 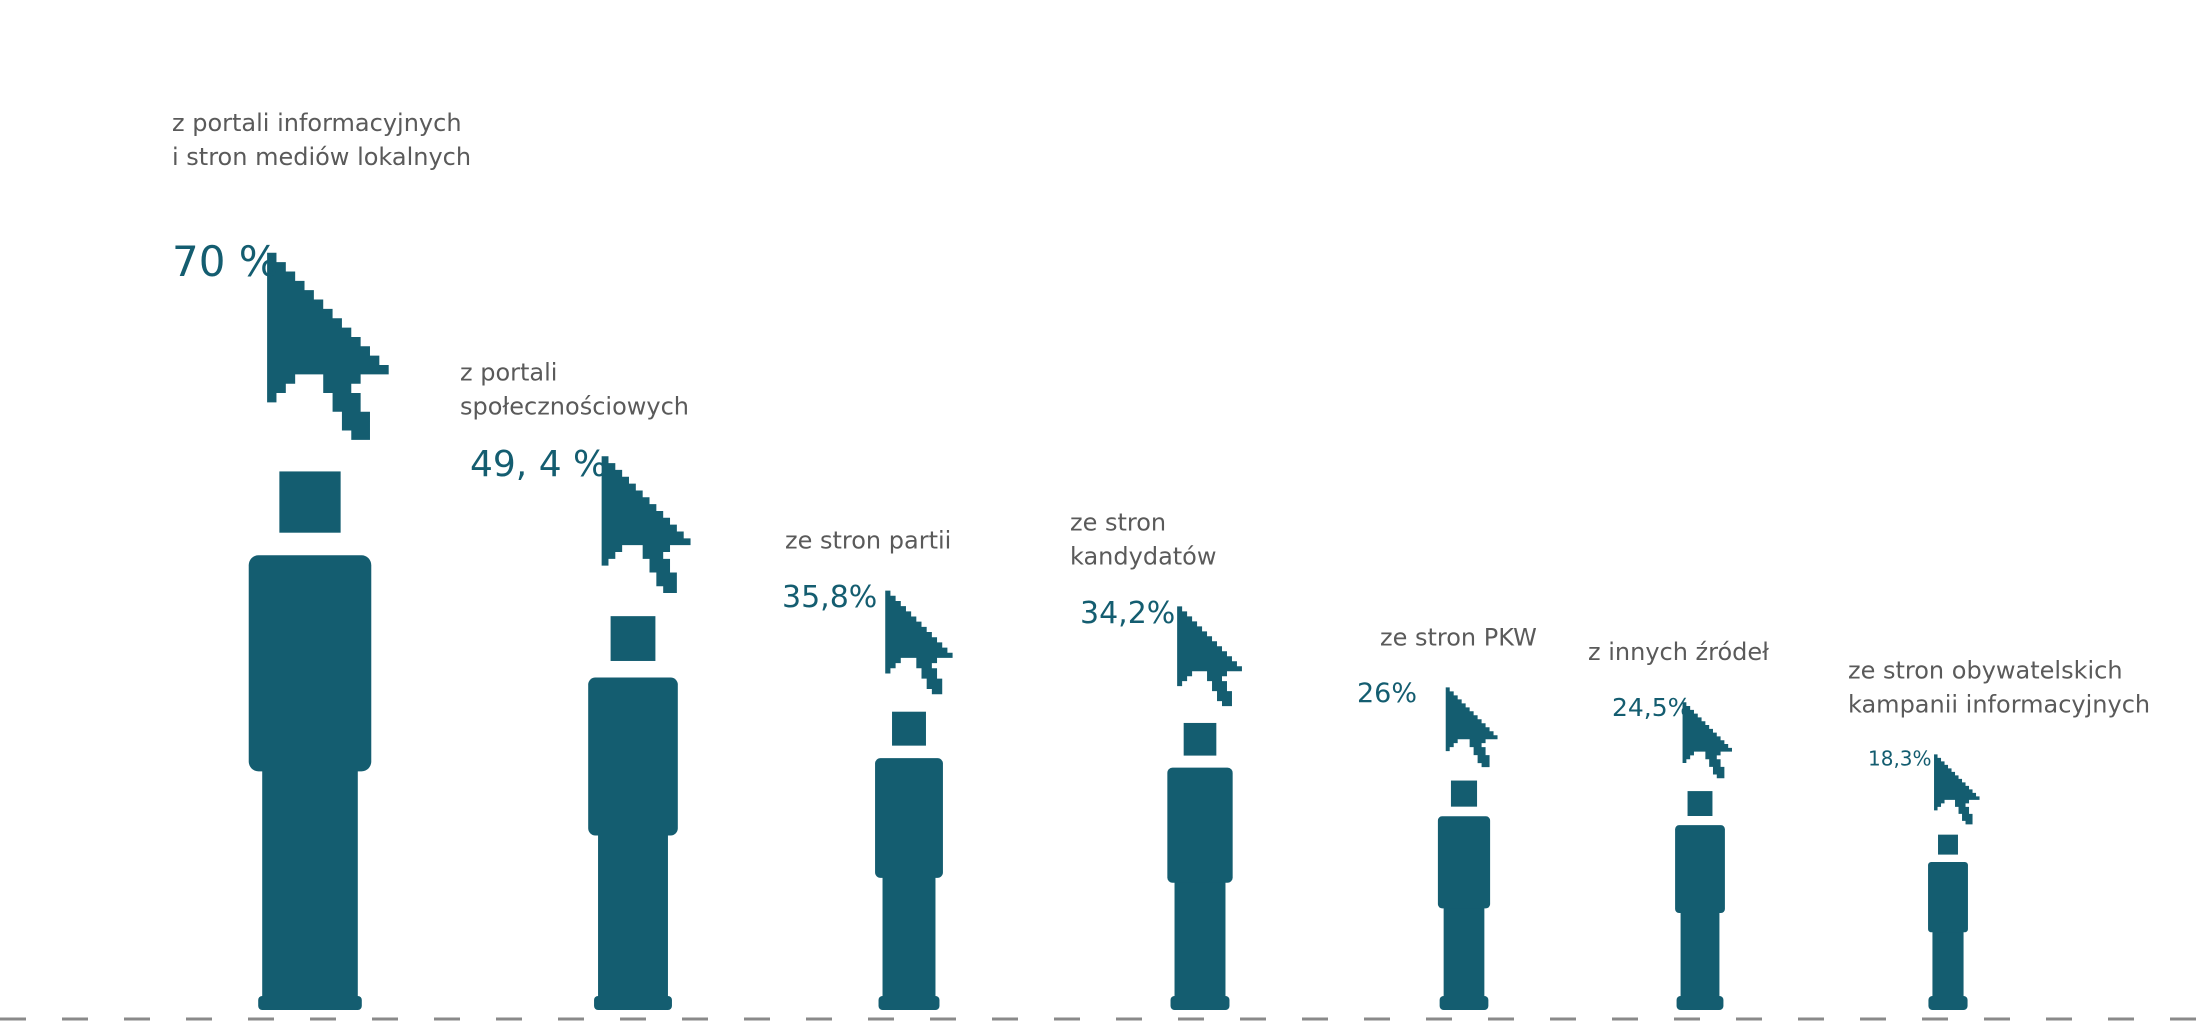 What do you see at coordinates (538, 464) in the screenshot?
I see `value-label: 49, 4 %` at bounding box center [538, 464].